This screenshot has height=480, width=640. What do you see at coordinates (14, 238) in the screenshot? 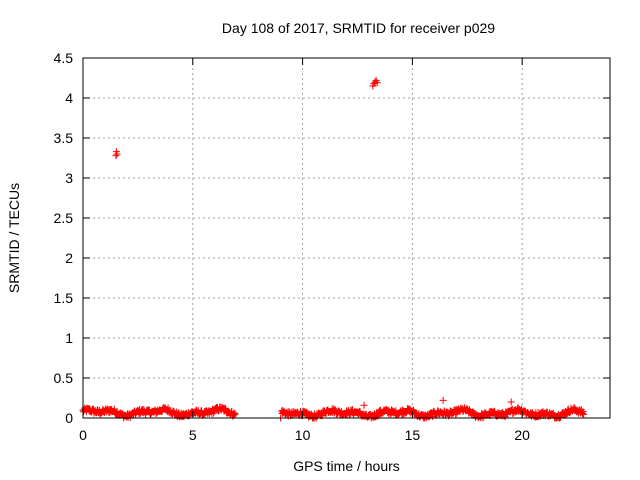
I see `y-axis-label: SRMTID / TECUs` at bounding box center [14, 238].